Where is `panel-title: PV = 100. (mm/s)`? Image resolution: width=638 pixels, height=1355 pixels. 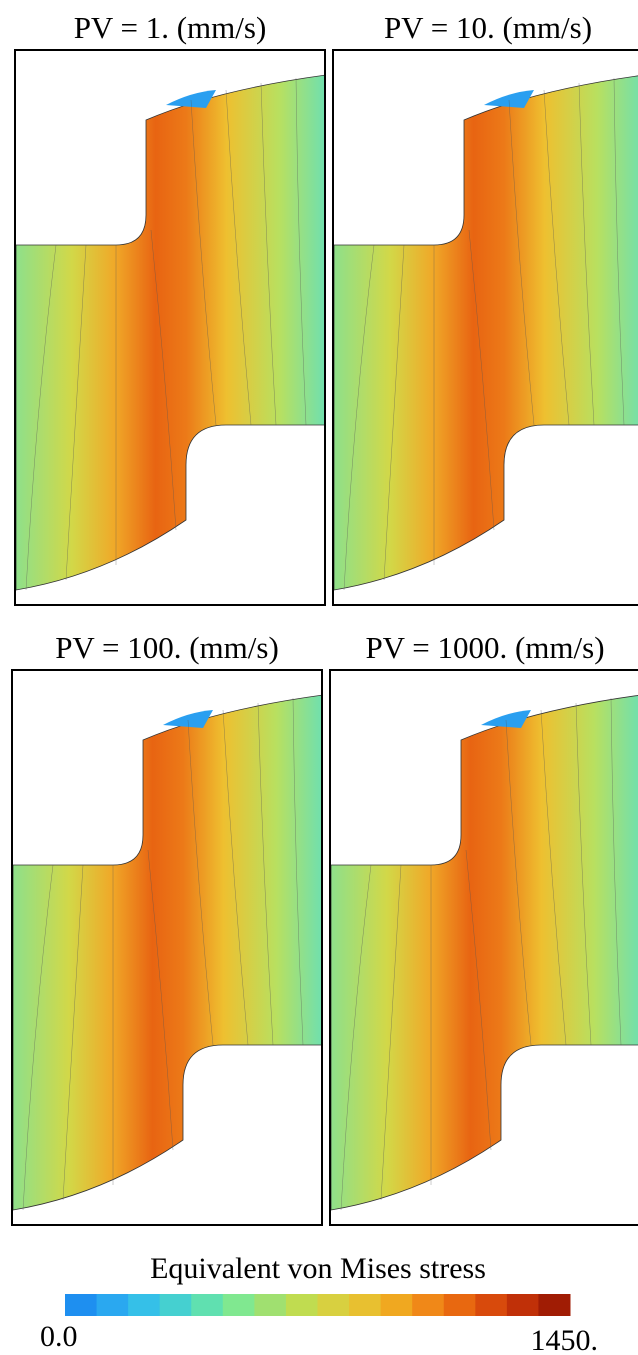 panel-title: PV = 100. (mm/s) is located at coordinates (167, 647).